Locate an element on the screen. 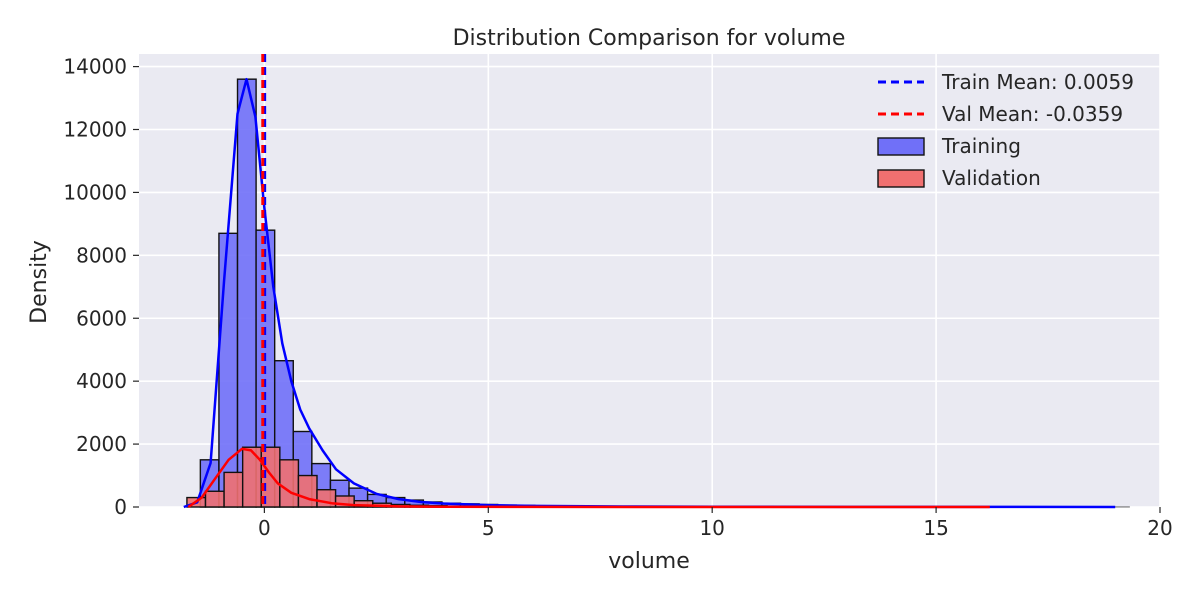 The width and height of the screenshot is (1200, 600). legend-label: Val Mean: -0.0359 is located at coordinates (1032, 114).